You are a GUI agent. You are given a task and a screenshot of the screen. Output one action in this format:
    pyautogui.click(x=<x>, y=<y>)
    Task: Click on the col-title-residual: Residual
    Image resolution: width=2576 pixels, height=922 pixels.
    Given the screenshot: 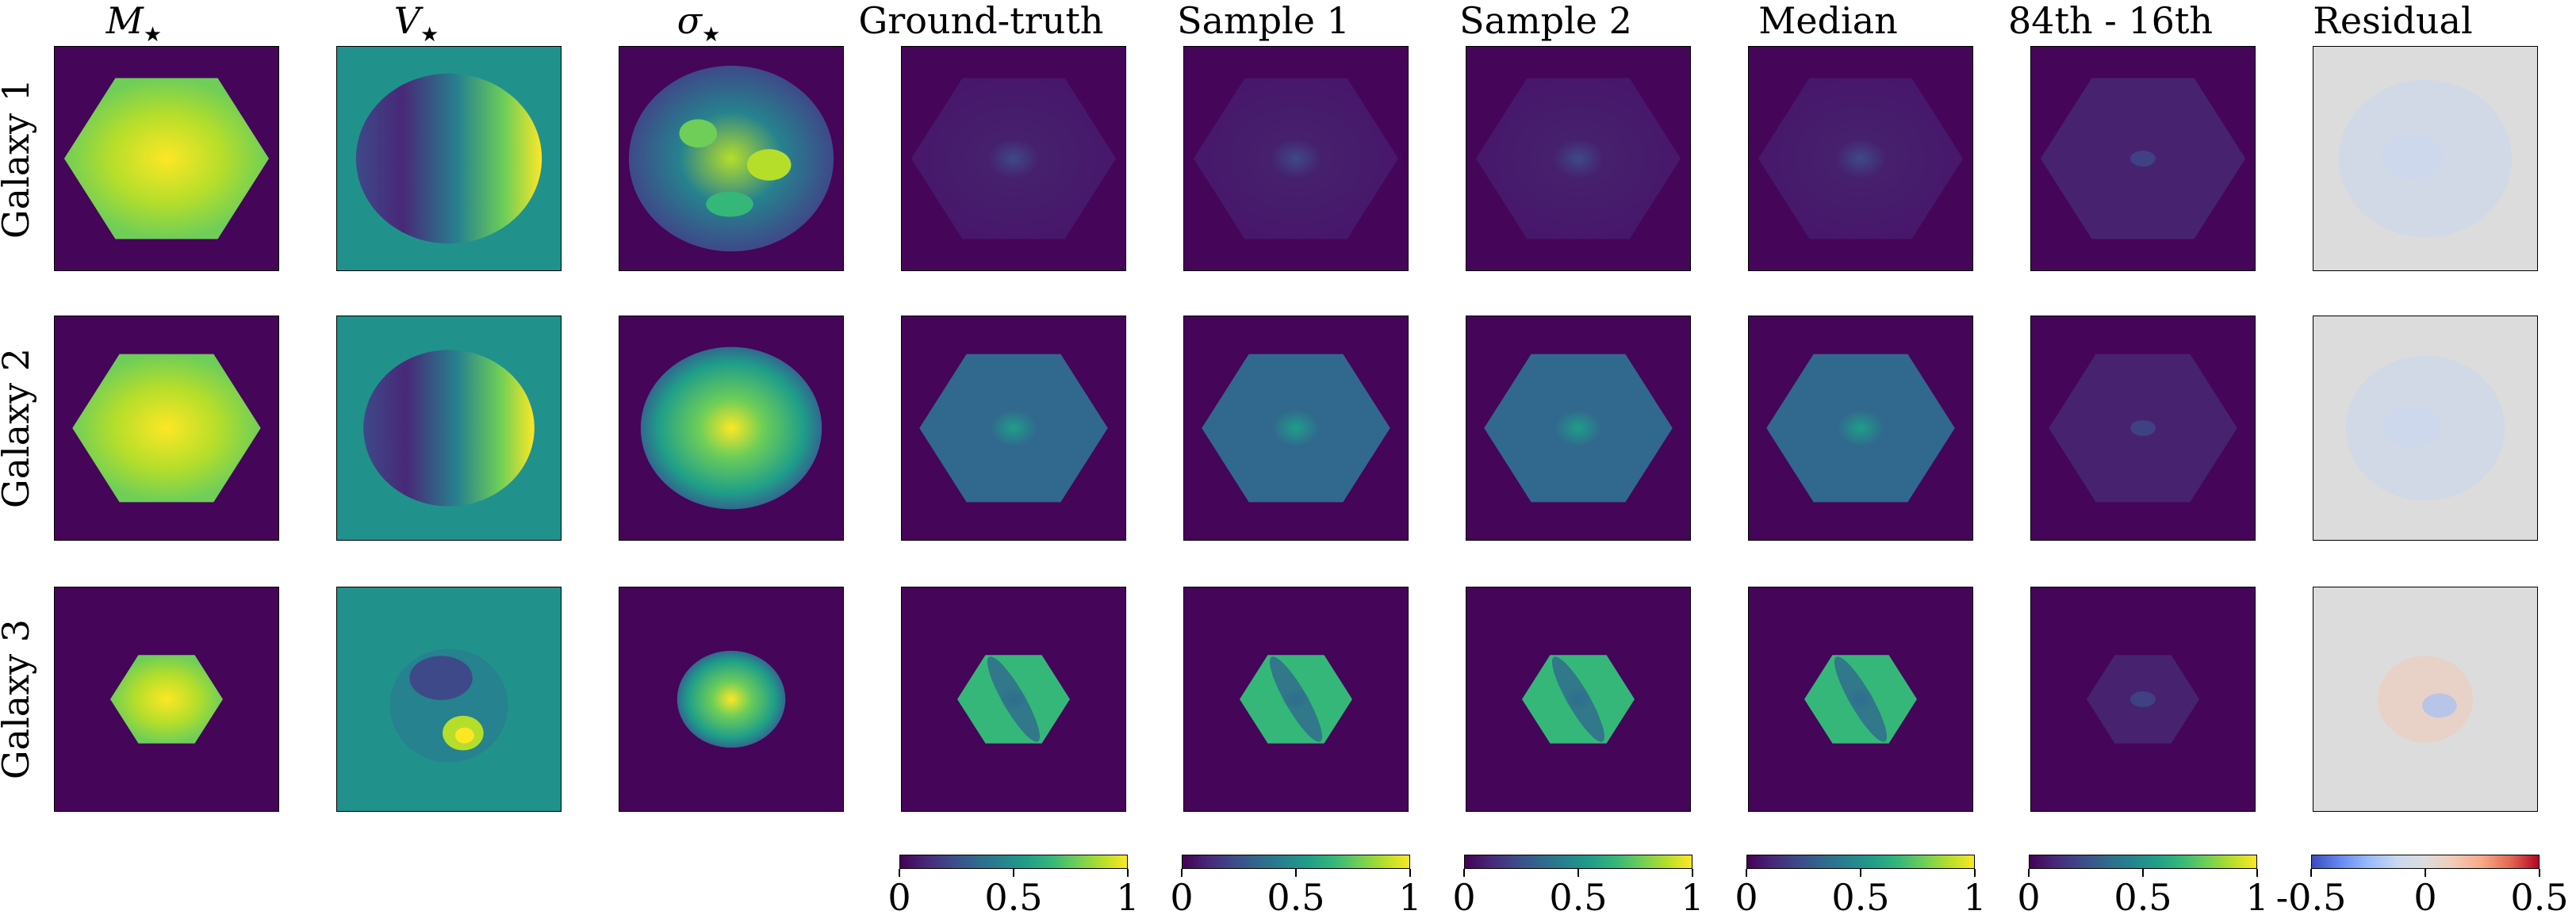 What is the action you would take?
    pyautogui.click(x=2393, y=21)
    